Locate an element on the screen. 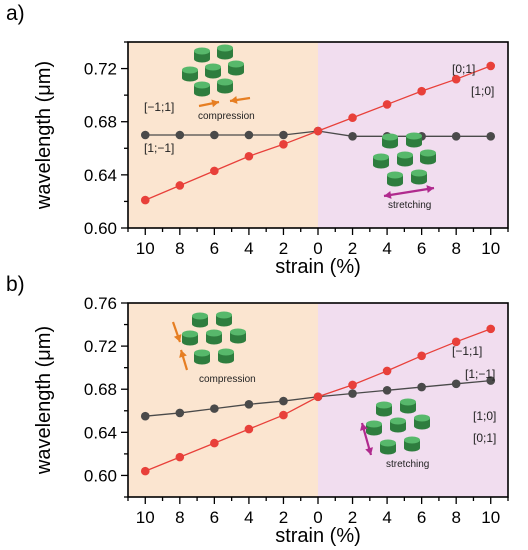 Image resolution: width=528 pixels, height=550 pixels. label-bottom-right-1: [1;0] is located at coordinates (484, 416).